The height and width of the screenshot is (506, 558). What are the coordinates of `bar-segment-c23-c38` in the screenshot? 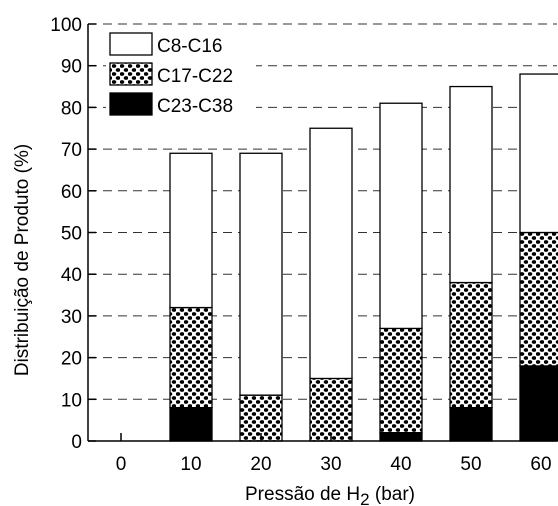 It's located at (538, 403).